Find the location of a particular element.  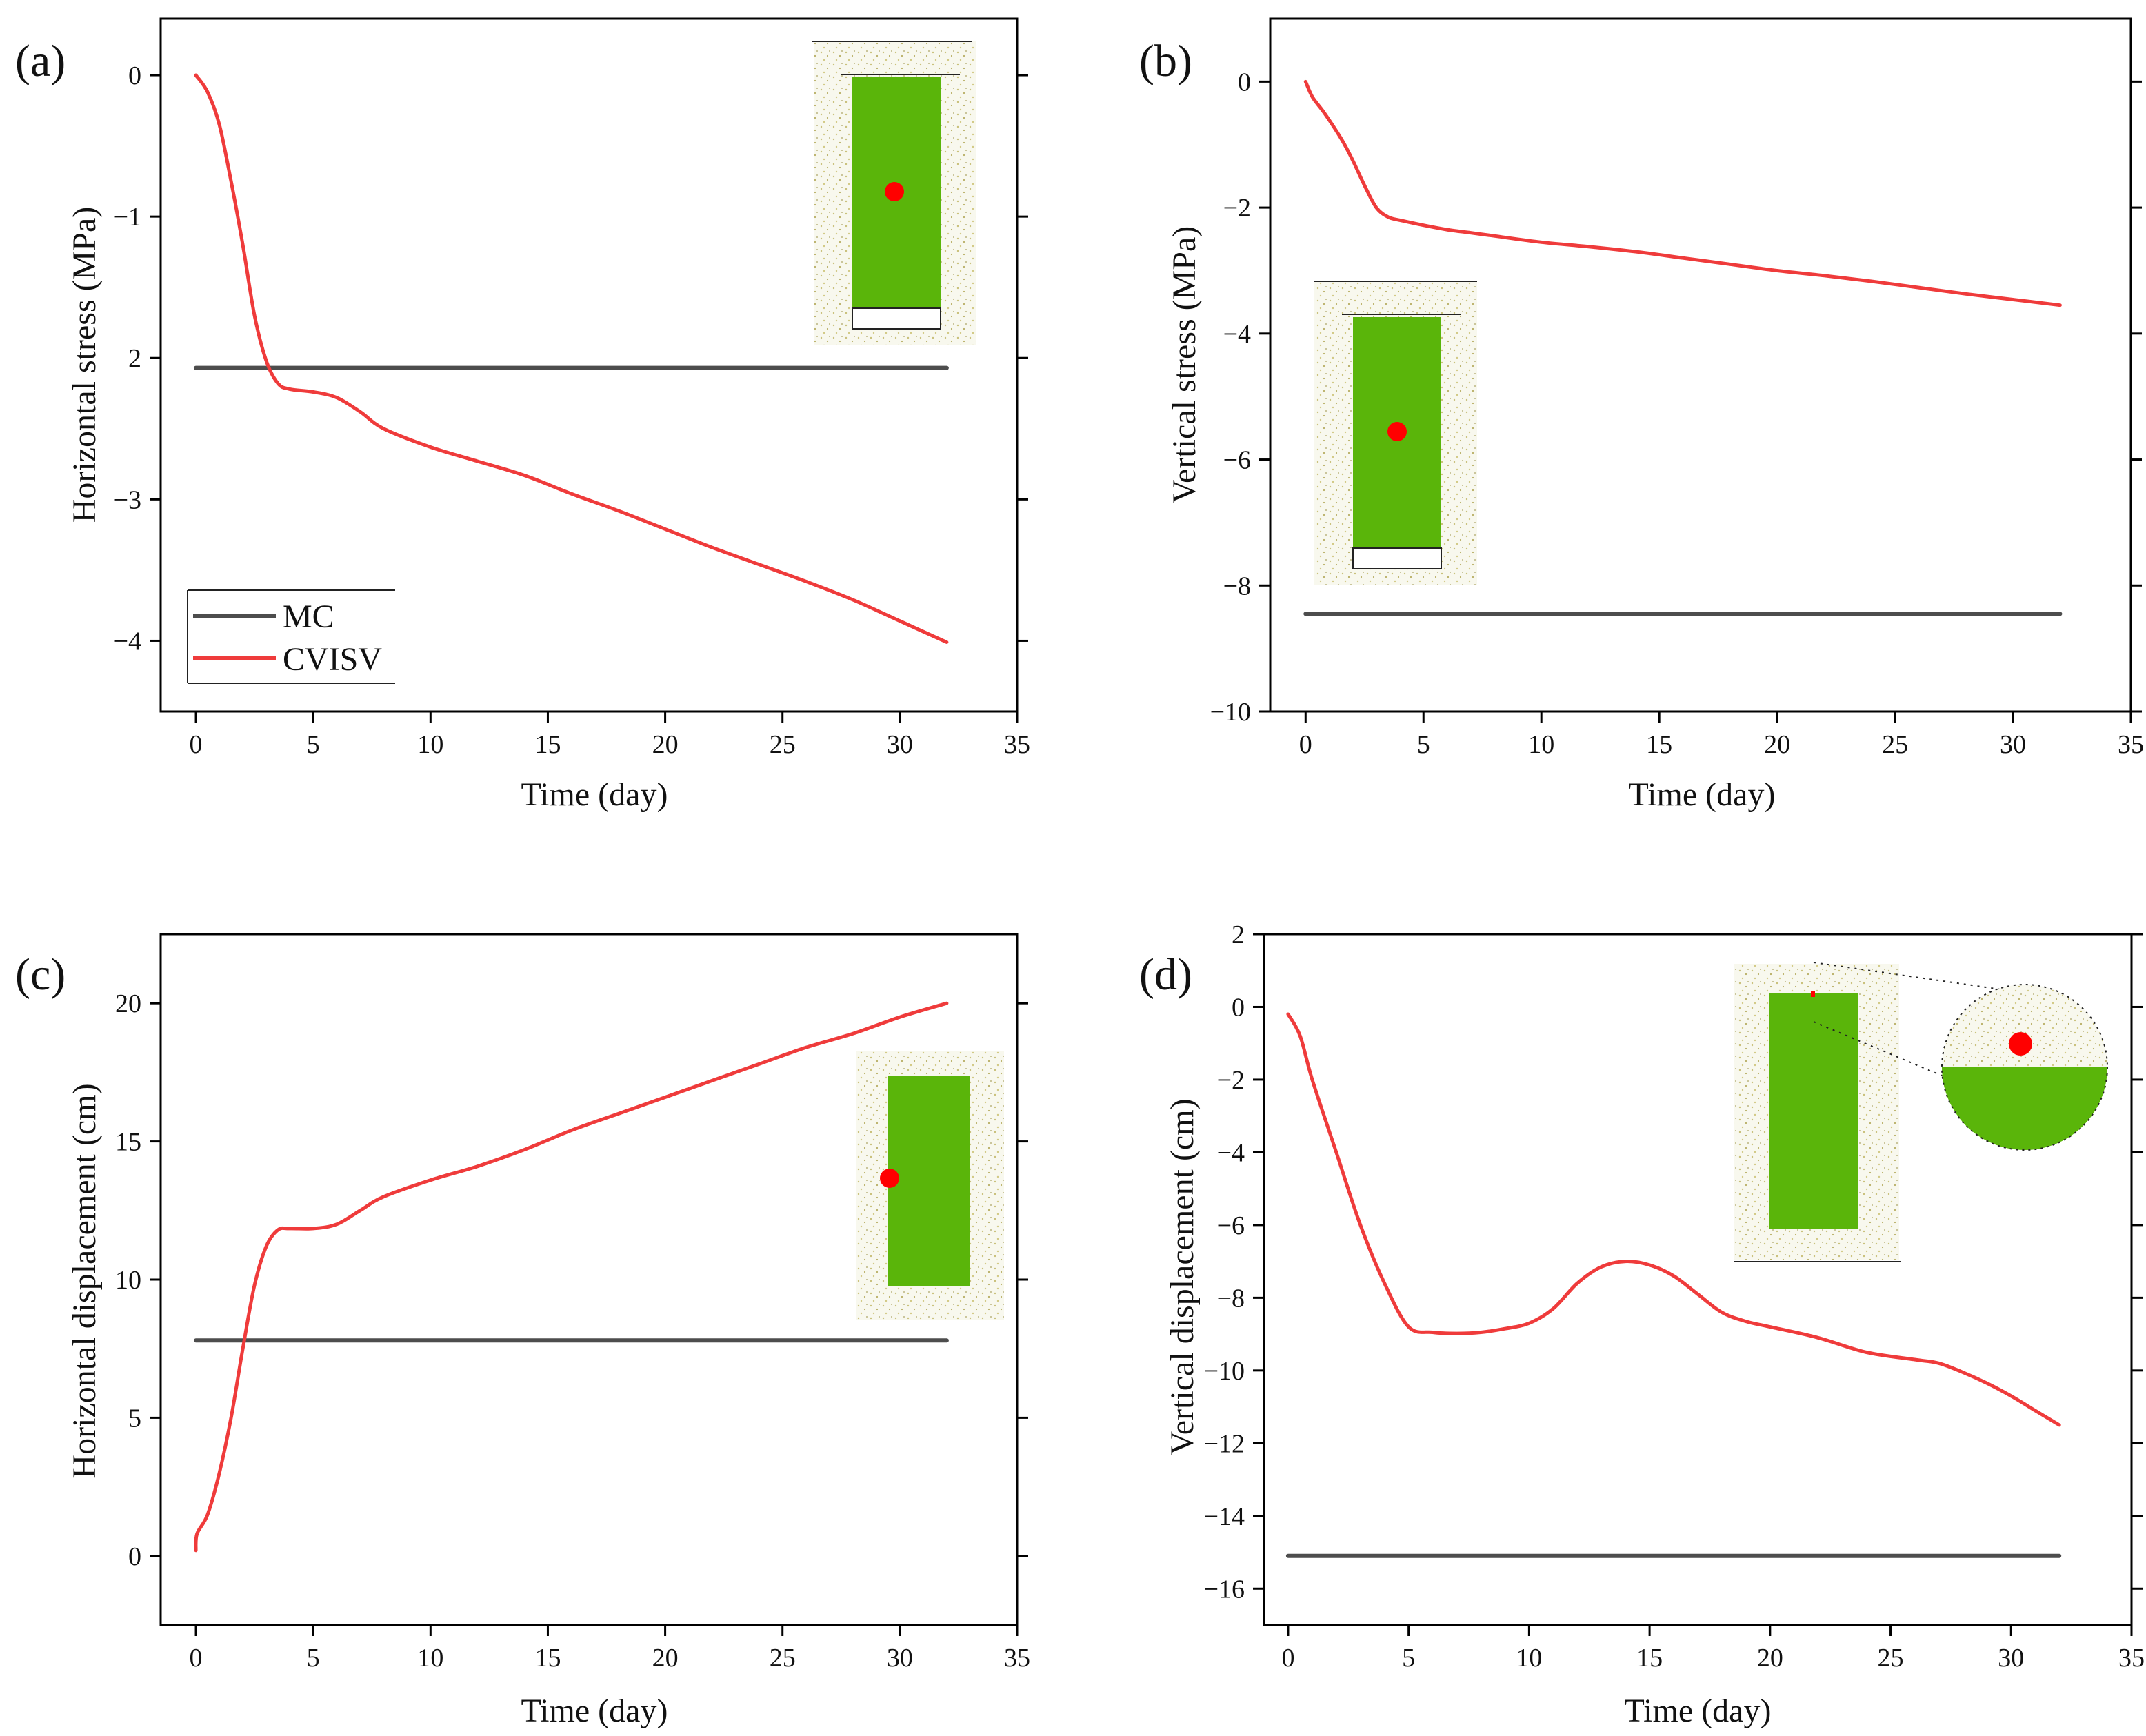

zoom-leader-top-d is located at coordinates (1919, 977).